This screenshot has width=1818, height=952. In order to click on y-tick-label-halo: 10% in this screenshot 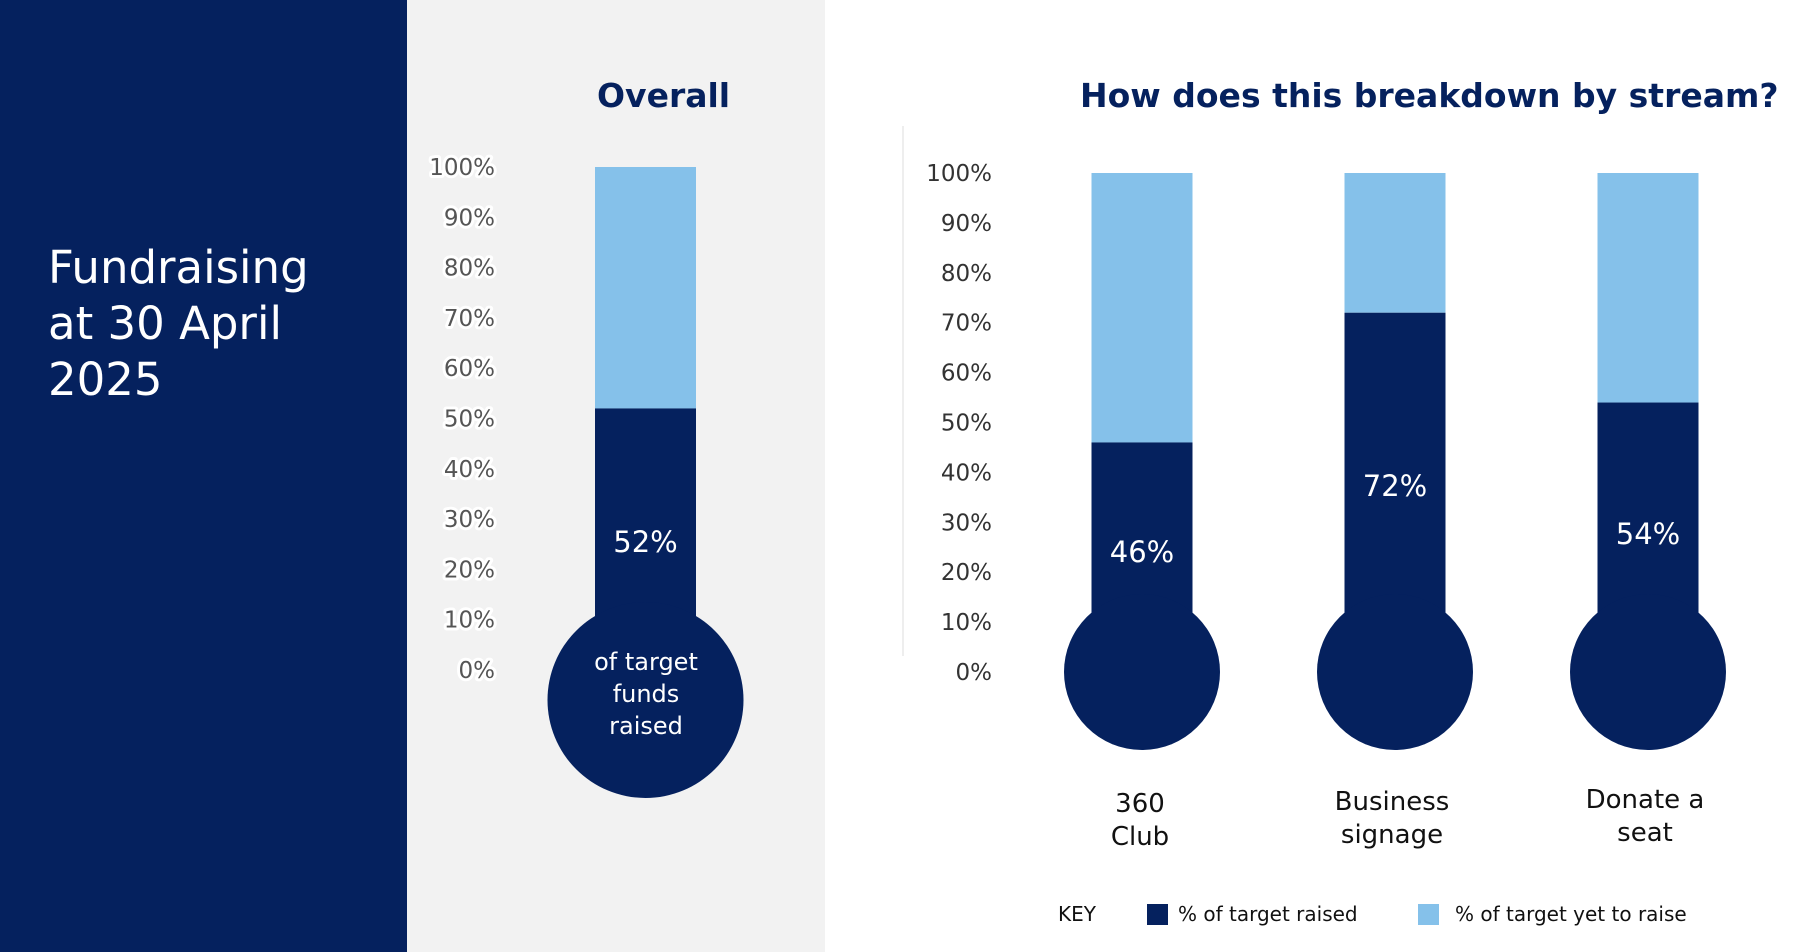, I will do `click(469, 621)`.